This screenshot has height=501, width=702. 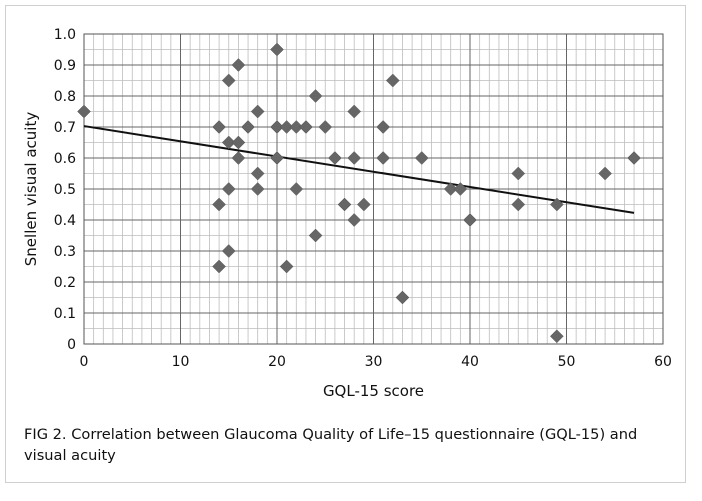 I want to click on x-tick-label: 0, so click(x=84, y=362).